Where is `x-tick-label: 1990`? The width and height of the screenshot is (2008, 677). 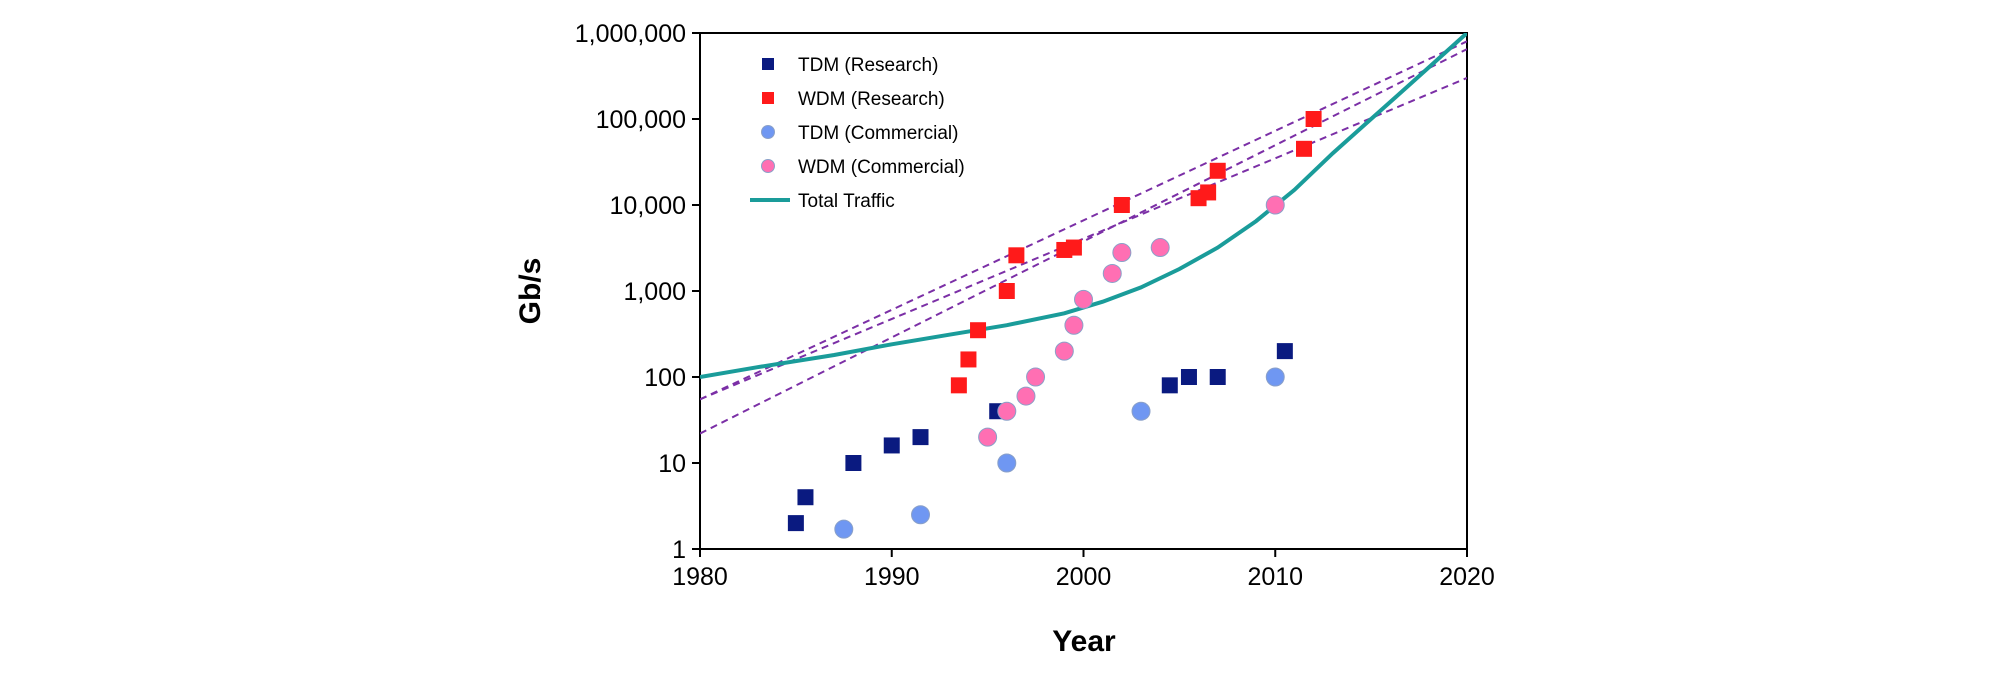
x-tick-label: 1990 is located at coordinates (892, 577).